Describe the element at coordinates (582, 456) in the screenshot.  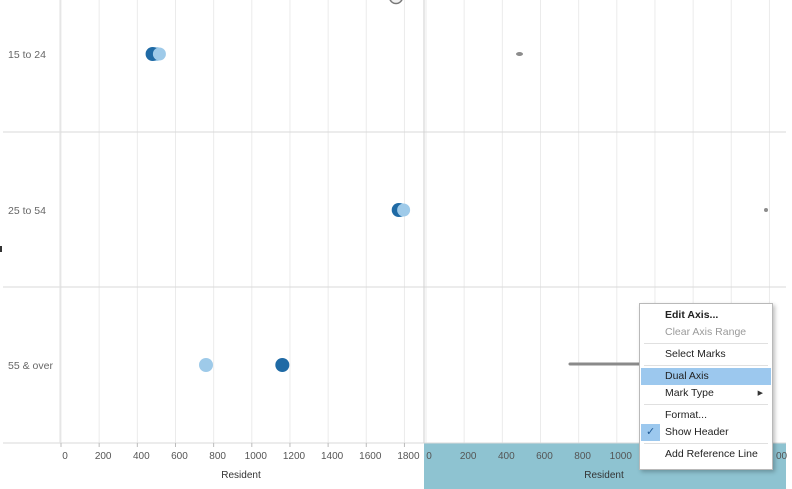
I see `right-axis-tick-label: 800` at that location.